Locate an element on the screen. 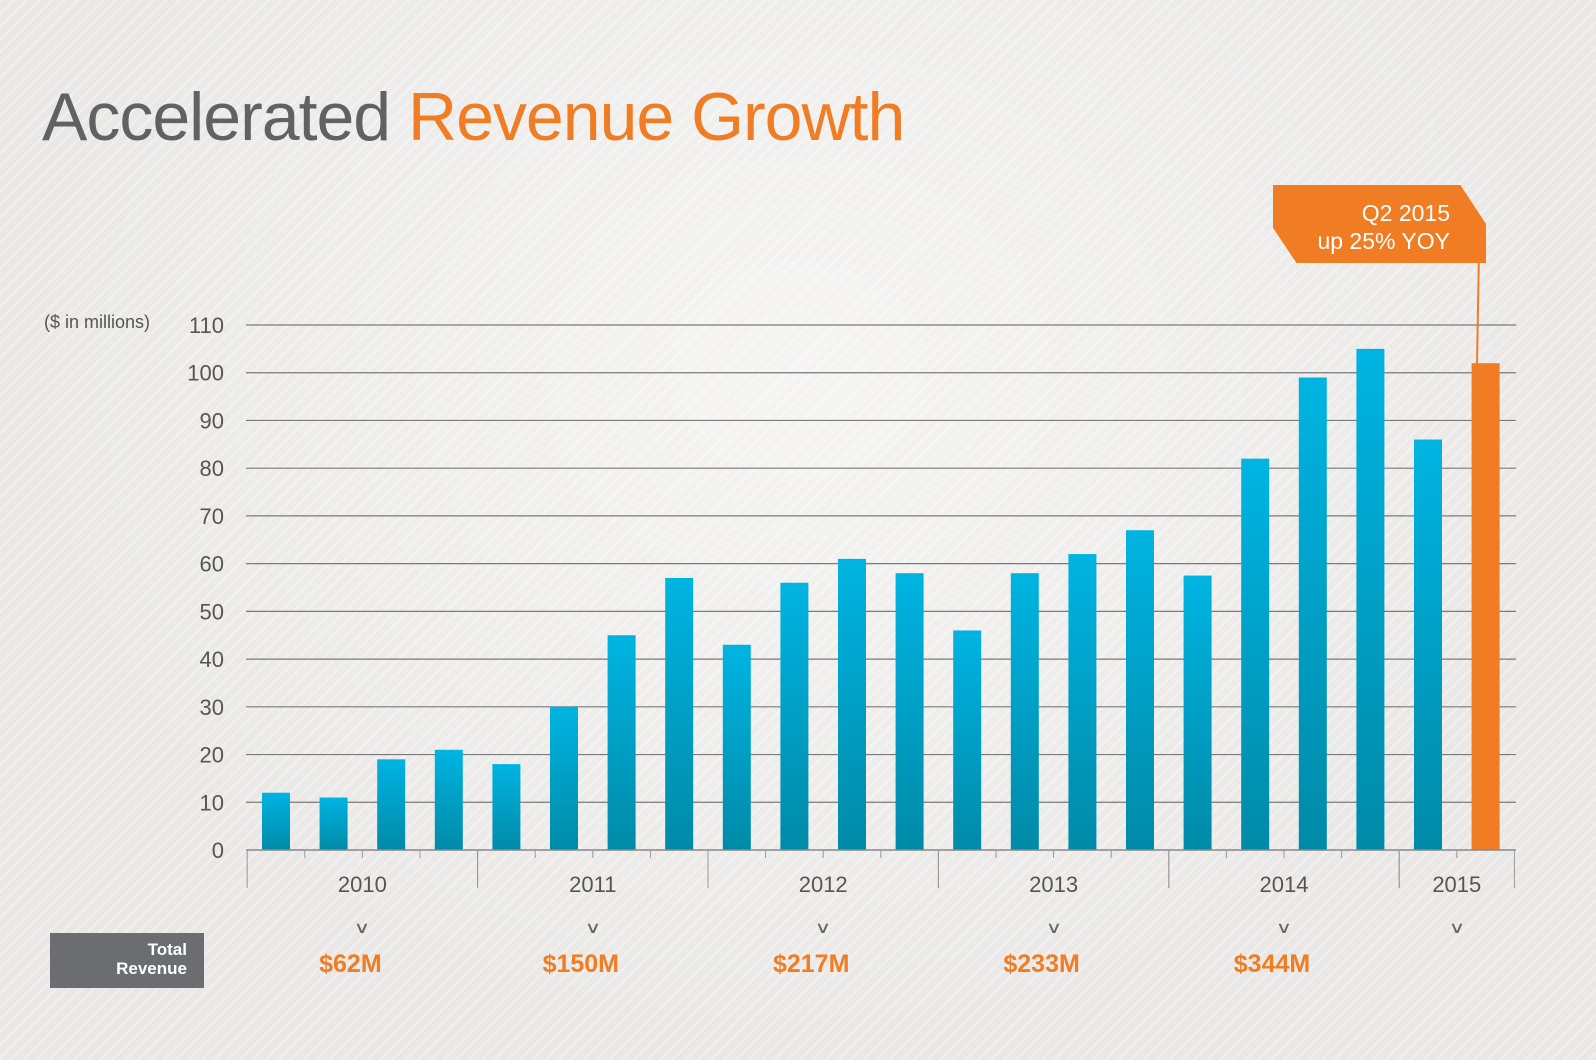  y-tick-label: 70 is located at coordinates (212, 516).